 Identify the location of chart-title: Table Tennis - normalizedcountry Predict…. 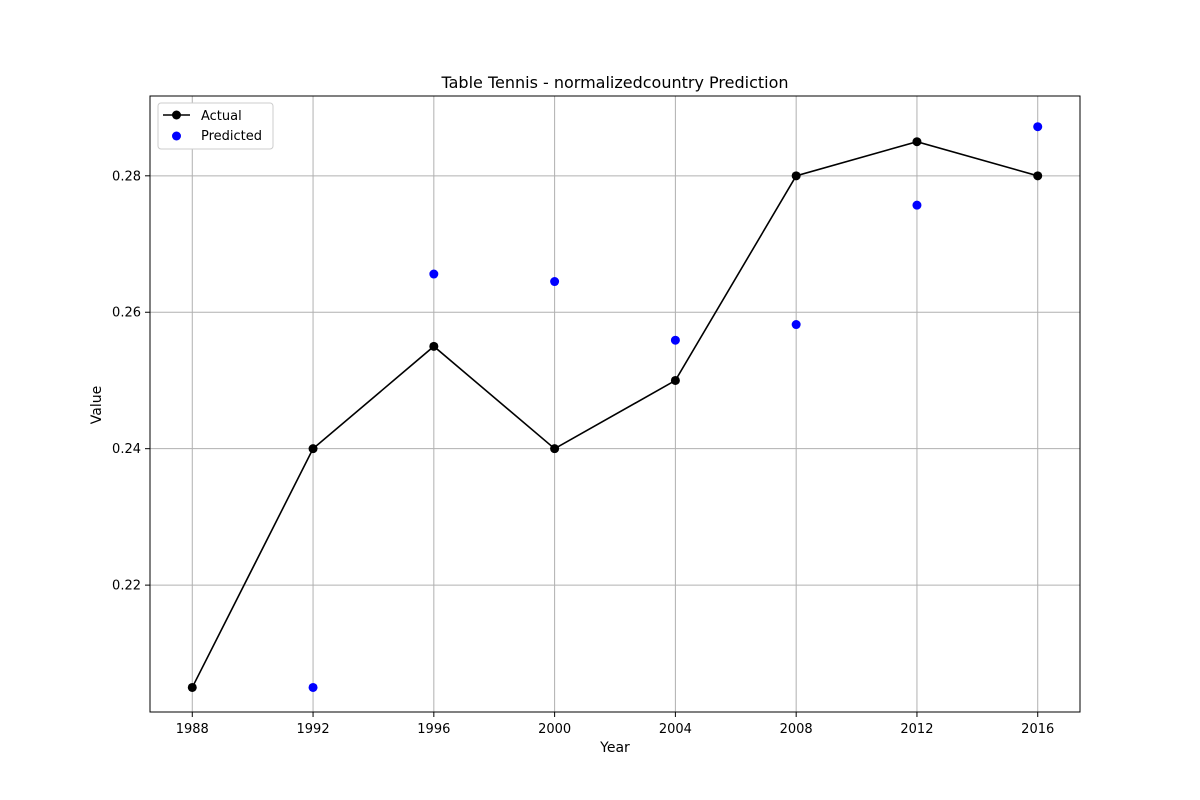
(614, 82).